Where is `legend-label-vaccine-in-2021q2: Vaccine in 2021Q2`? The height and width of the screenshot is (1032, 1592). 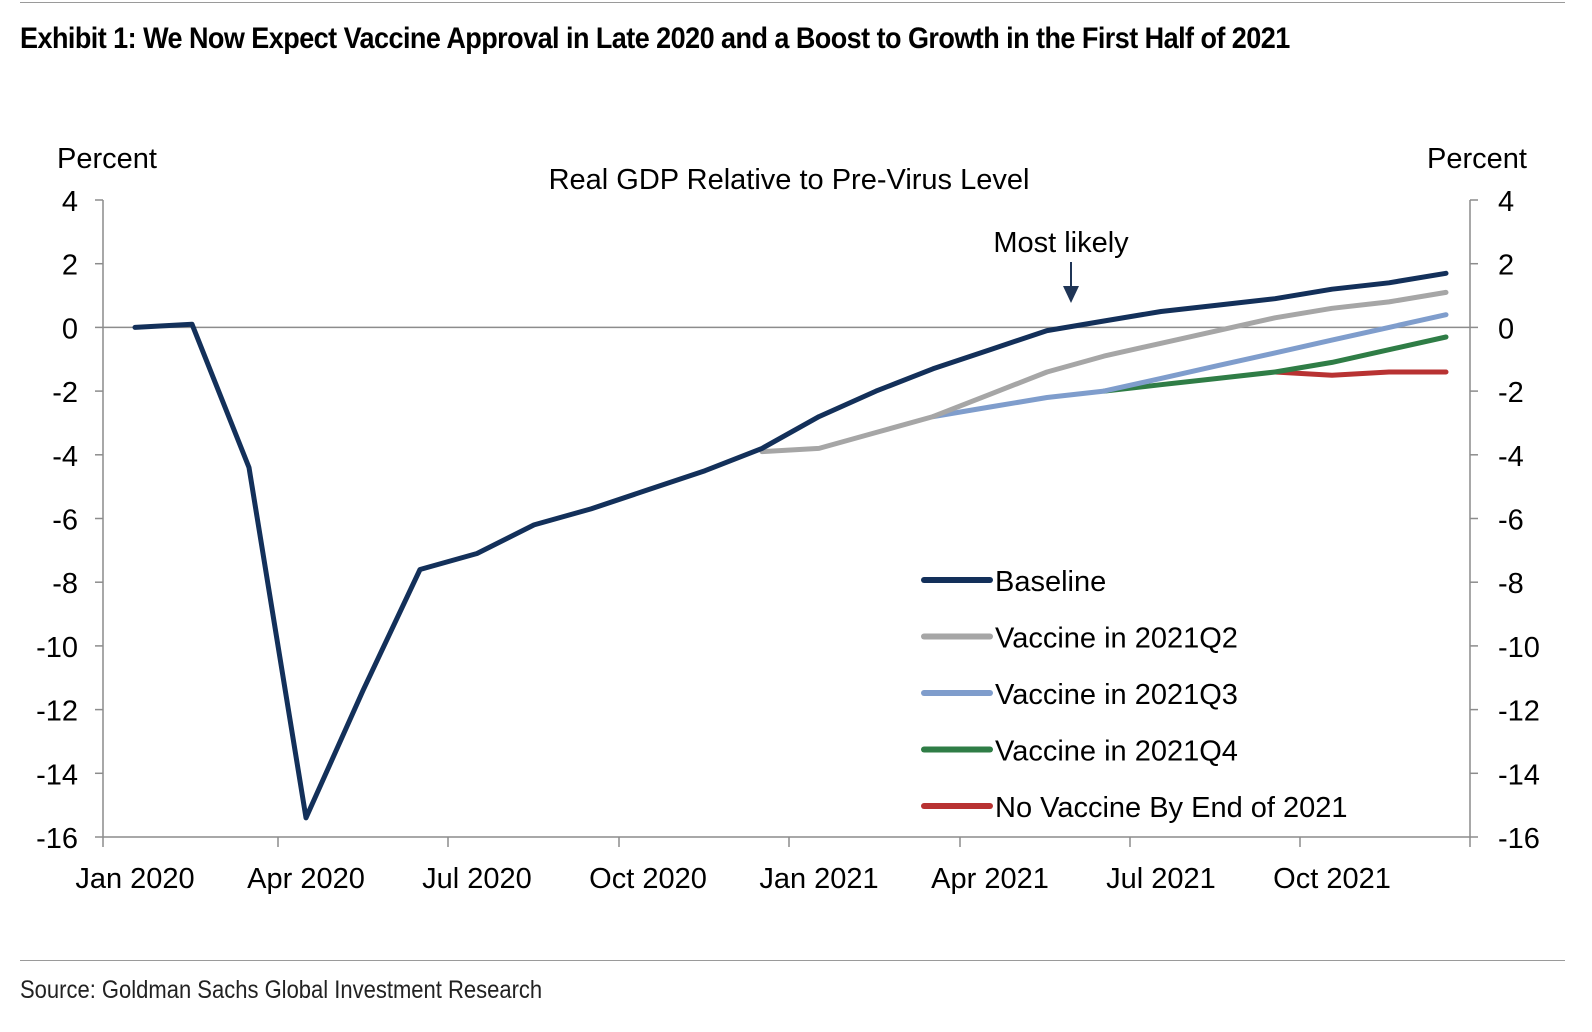 legend-label-vaccine-in-2021q2: Vaccine in 2021Q2 is located at coordinates (1116, 639).